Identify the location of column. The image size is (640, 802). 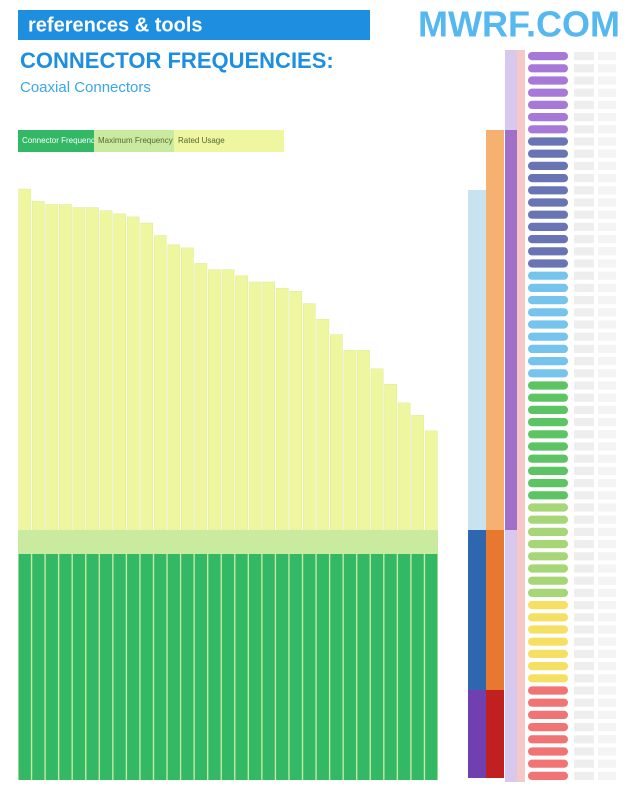
(521, 416).